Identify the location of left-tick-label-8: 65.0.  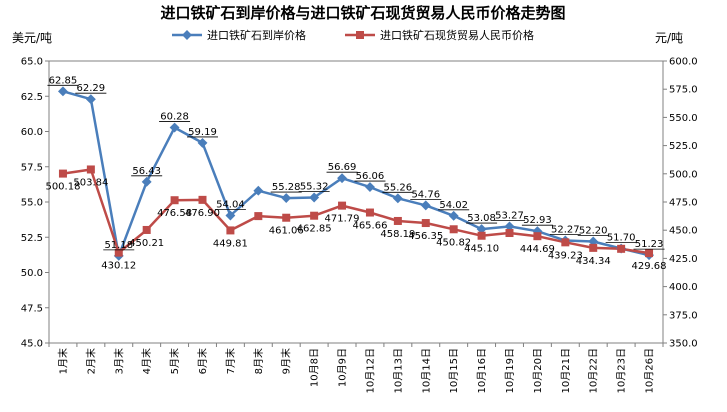
(32, 62).